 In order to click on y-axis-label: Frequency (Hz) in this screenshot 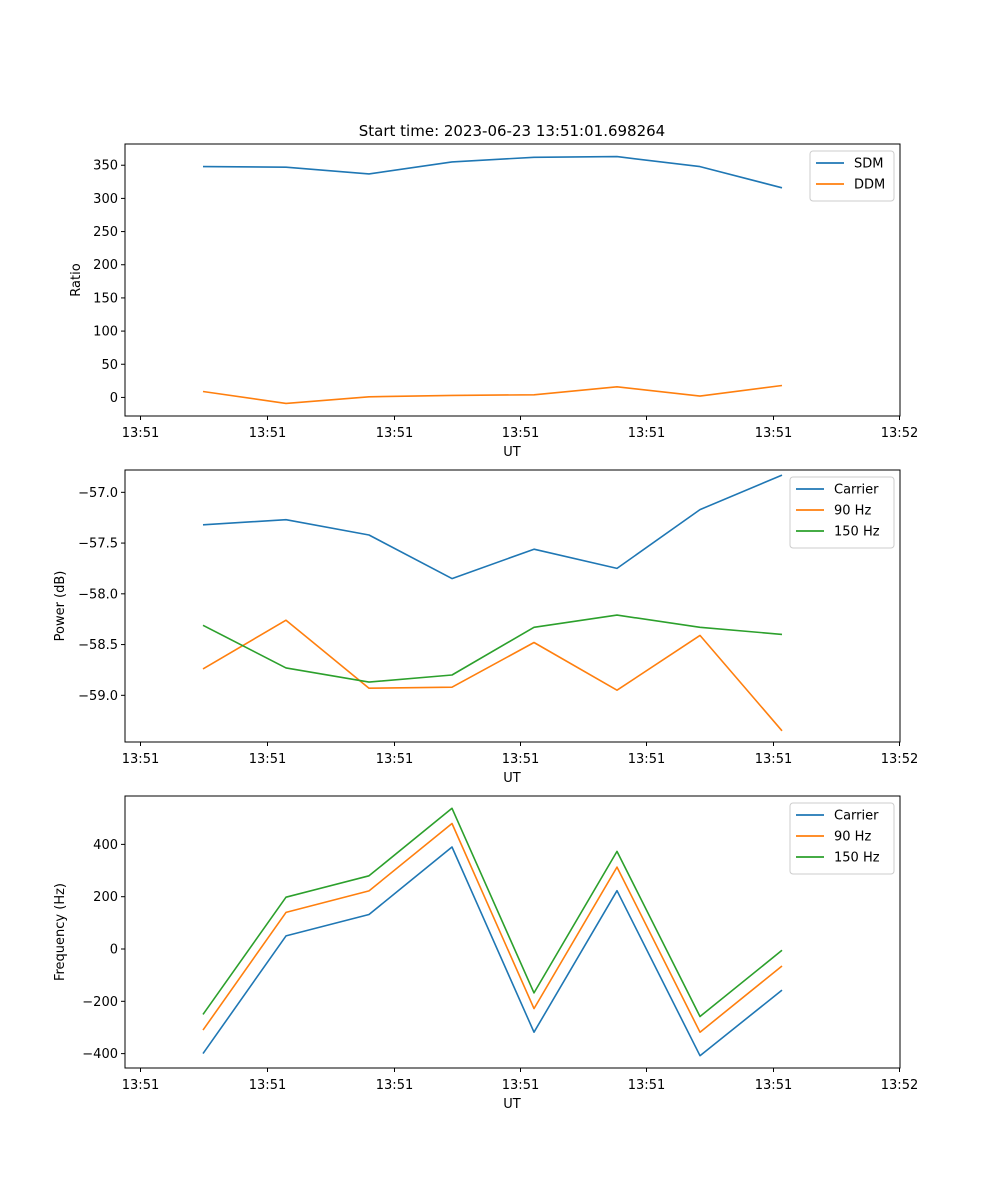, I will do `click(60, 932)`.